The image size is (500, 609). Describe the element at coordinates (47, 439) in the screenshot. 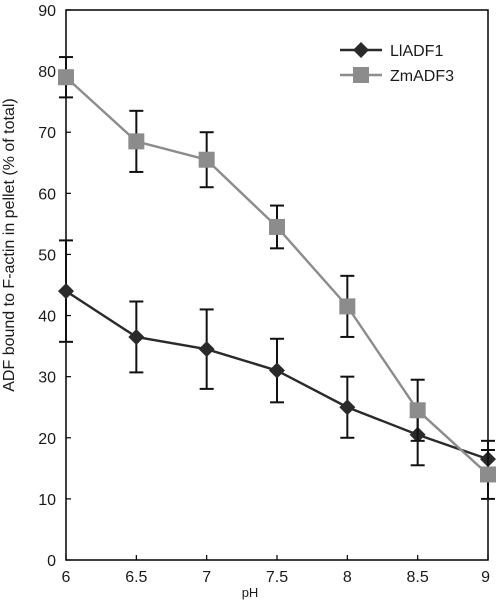

I see `y-tick-label: 20` at that location.